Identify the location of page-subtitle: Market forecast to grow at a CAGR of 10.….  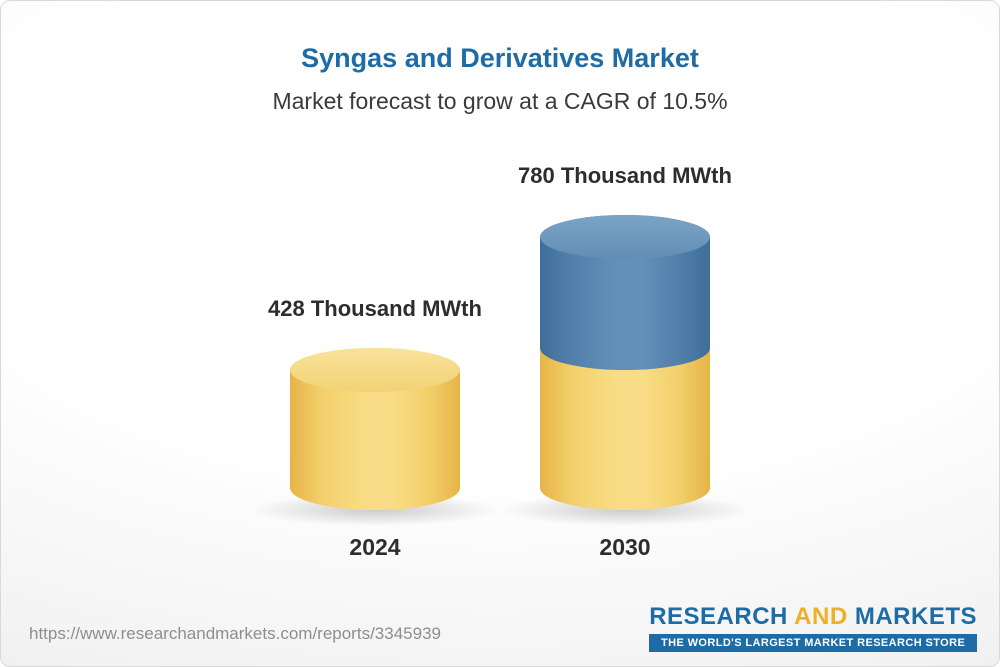
(500, 101).